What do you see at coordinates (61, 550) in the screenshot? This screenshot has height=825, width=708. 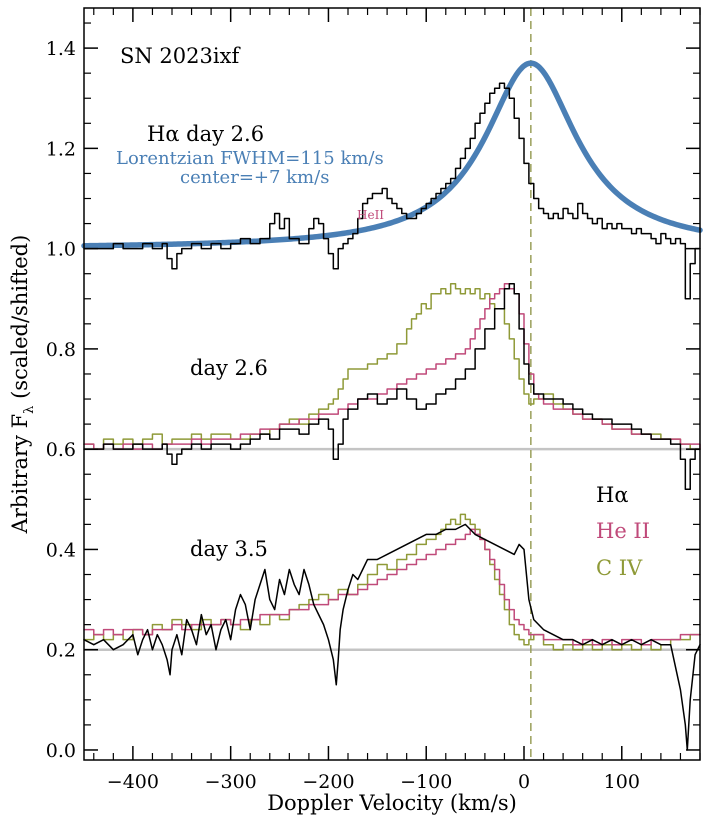 I see `y-tick-label: 0.4` at bounding box center [61, 550].